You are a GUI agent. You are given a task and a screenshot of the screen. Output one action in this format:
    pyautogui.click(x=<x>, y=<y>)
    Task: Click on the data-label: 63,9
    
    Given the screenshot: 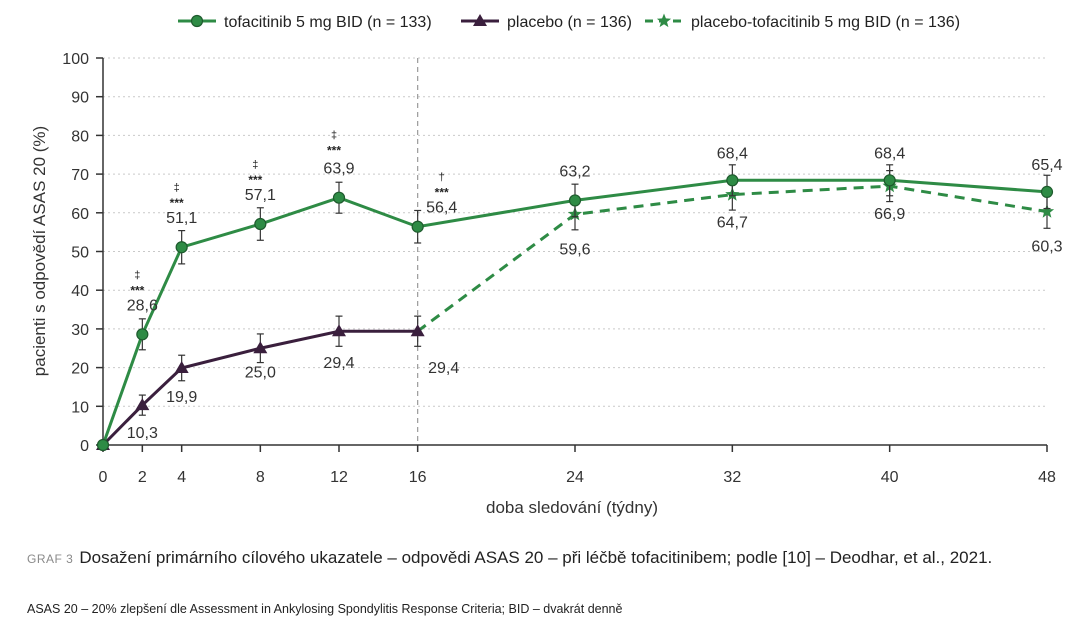 What is the action you would take?
    pyautogui.click(x=338, y=169)
    